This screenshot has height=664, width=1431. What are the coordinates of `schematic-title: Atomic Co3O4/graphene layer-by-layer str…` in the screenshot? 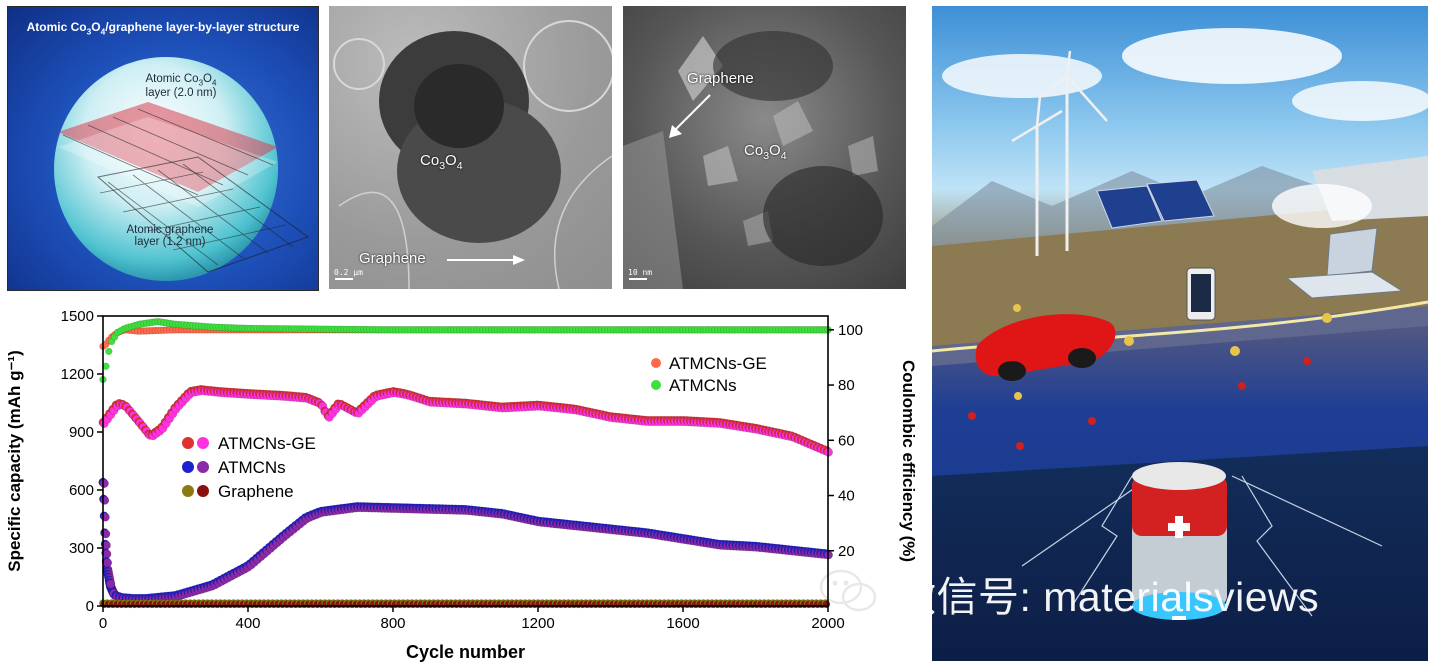 It's located at (163, 28).